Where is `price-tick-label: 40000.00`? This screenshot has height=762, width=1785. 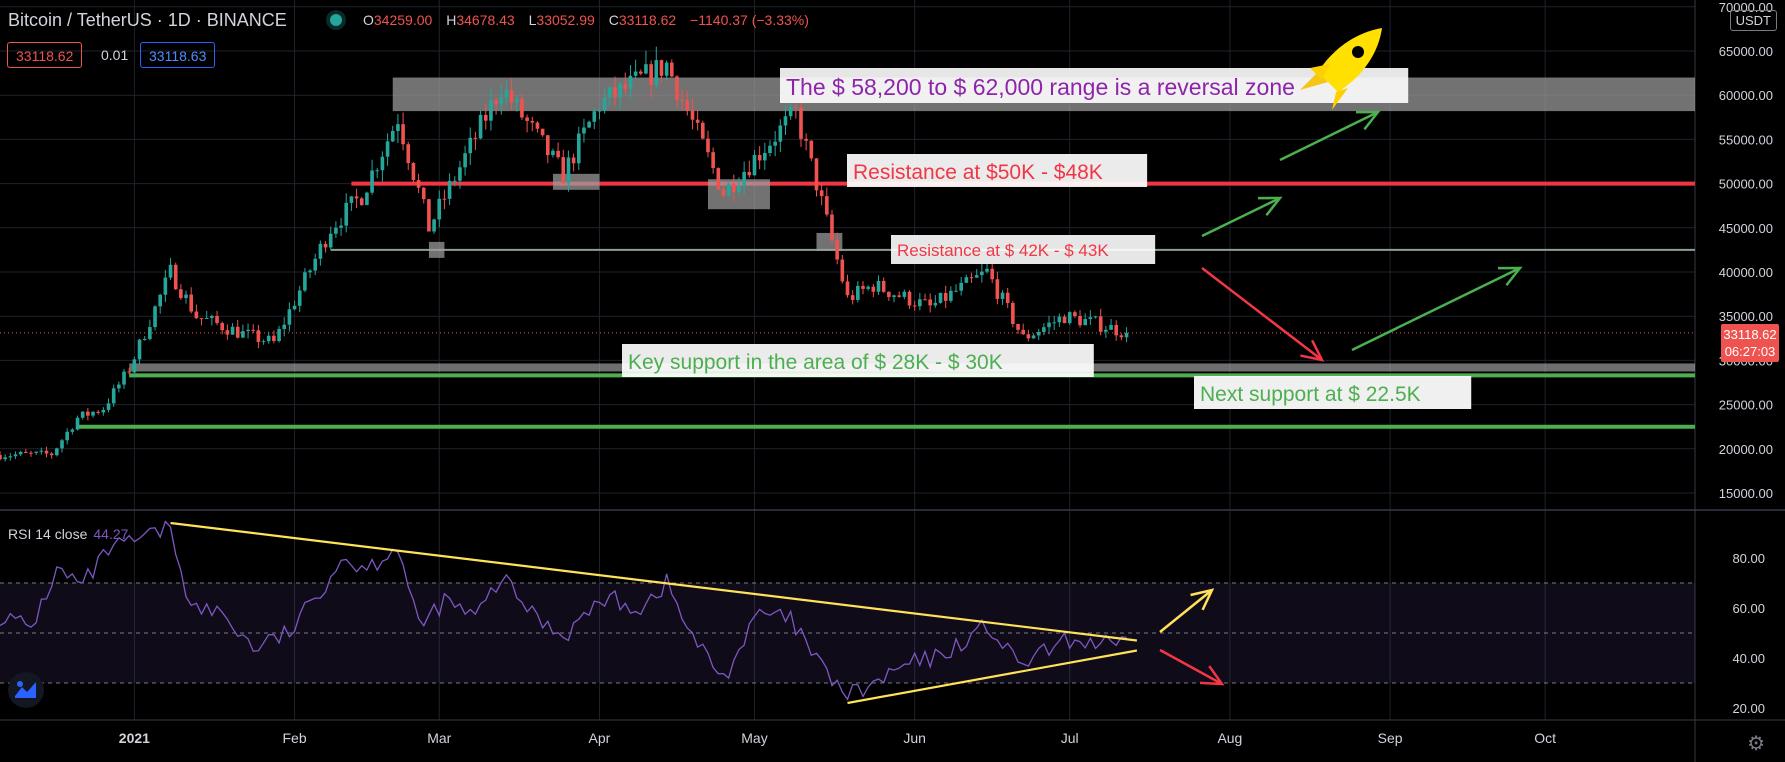 price-tick-label: 40000.00 is located at coordinates (1746, 272).